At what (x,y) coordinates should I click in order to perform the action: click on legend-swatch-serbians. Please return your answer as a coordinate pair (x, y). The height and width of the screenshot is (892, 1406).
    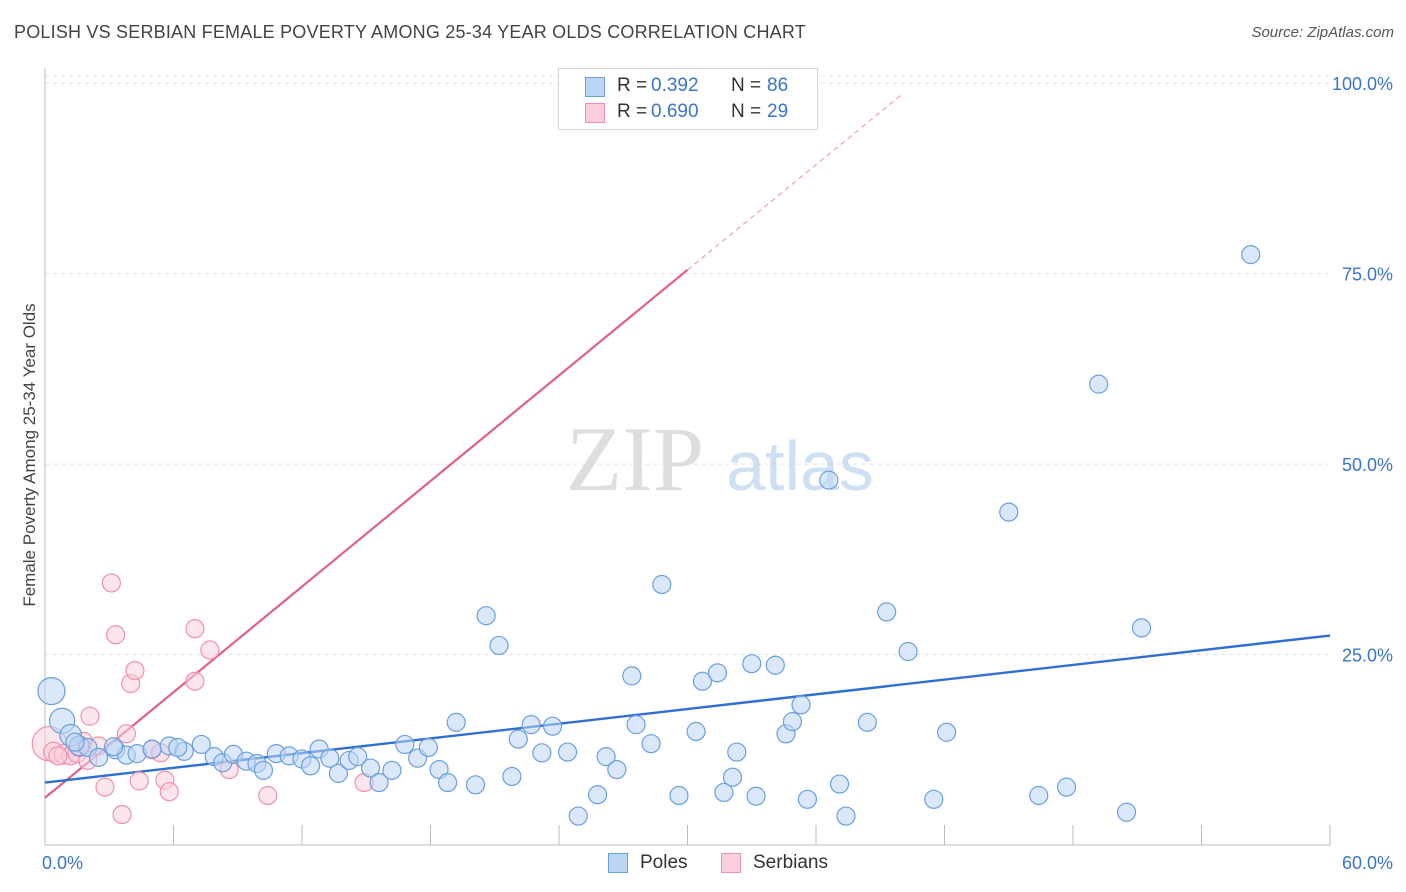
    Looking at the image, I should click on (595, 113).